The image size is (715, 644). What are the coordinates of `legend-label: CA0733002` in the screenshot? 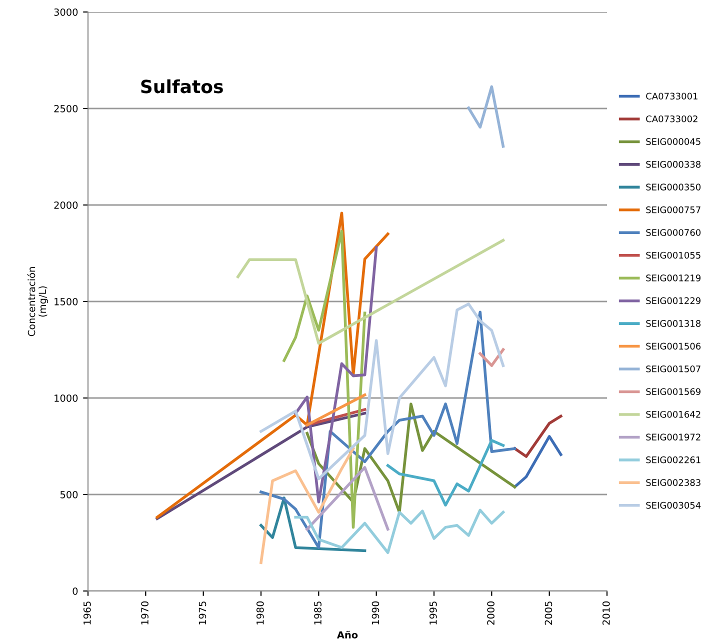 It's located at (672, 118).